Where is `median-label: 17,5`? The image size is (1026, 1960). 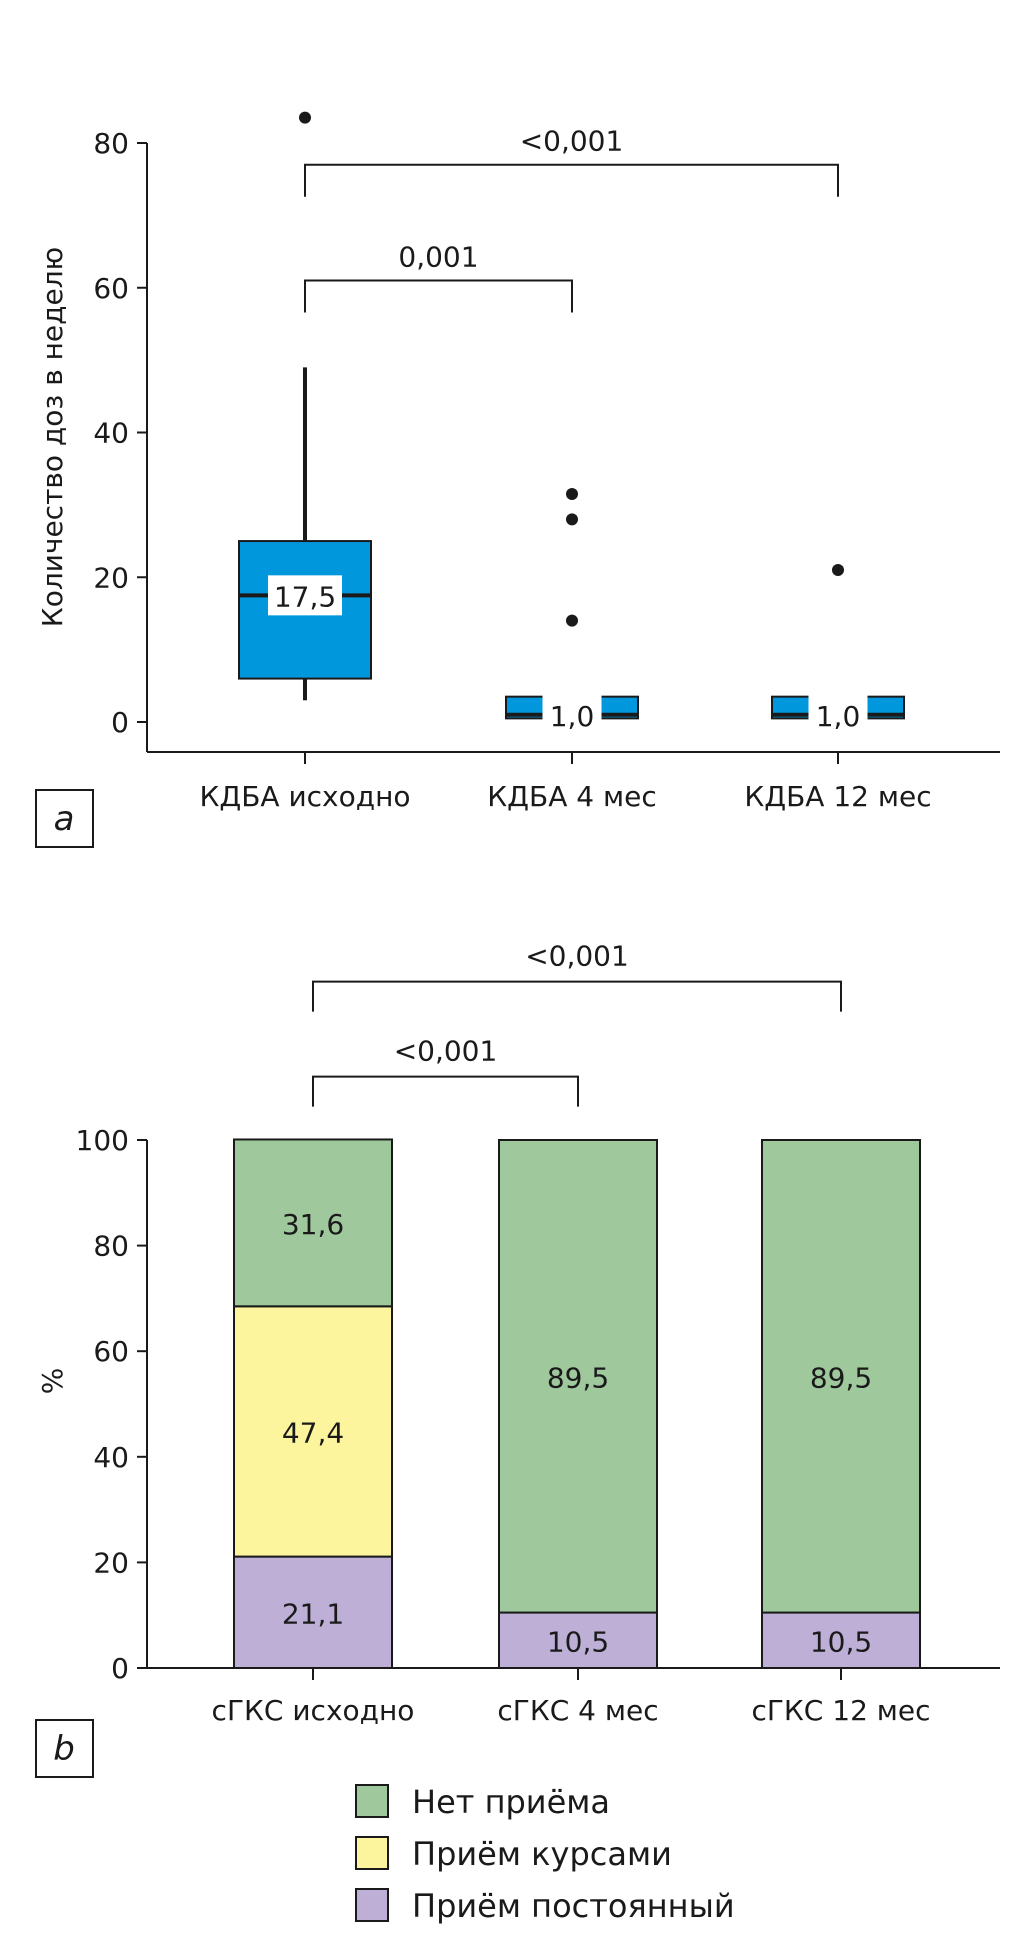
median-label: 17,5 is located at coordinates (305, 596).